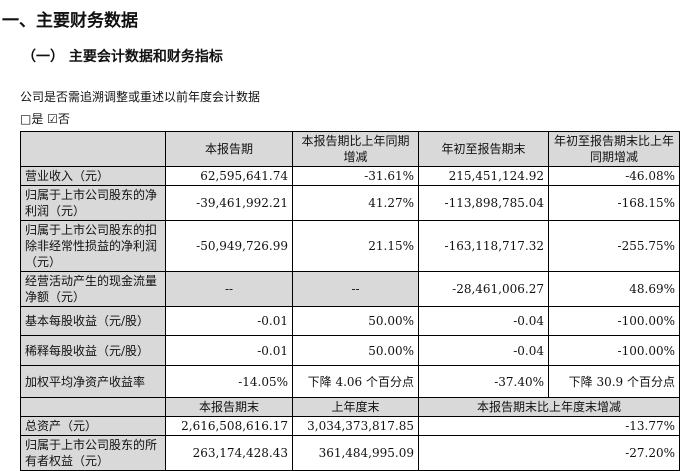 The image size is (687, 471). I want to click on table-row: 稀释每股收益（元/股） -0.01 50.00% -0.04 -100.00%, so click(350, 350).